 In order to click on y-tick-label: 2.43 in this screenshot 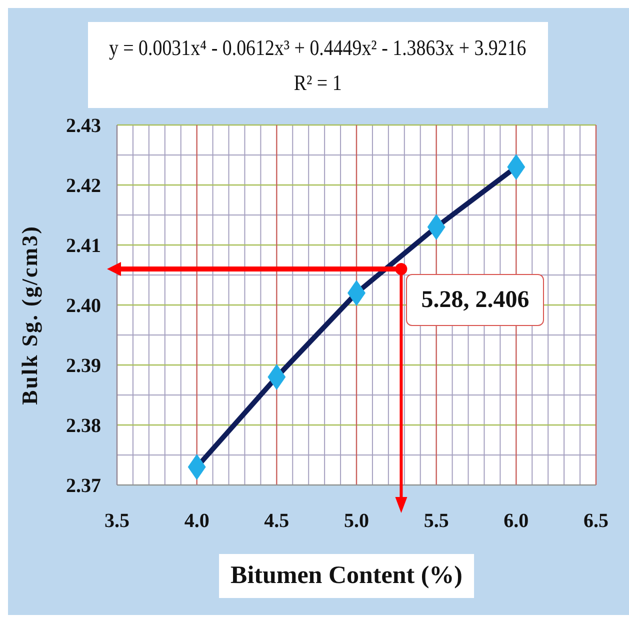, I will do `click(83, 126)`.